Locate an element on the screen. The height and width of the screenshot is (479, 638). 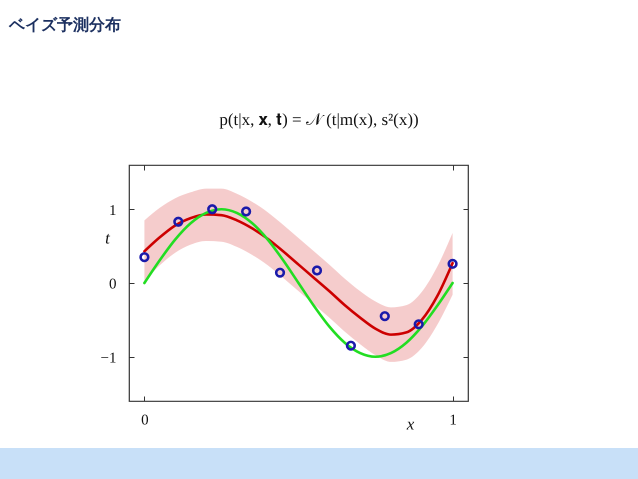
chart-title: ベイズ予測分布 is located at coordinates (65, 25).